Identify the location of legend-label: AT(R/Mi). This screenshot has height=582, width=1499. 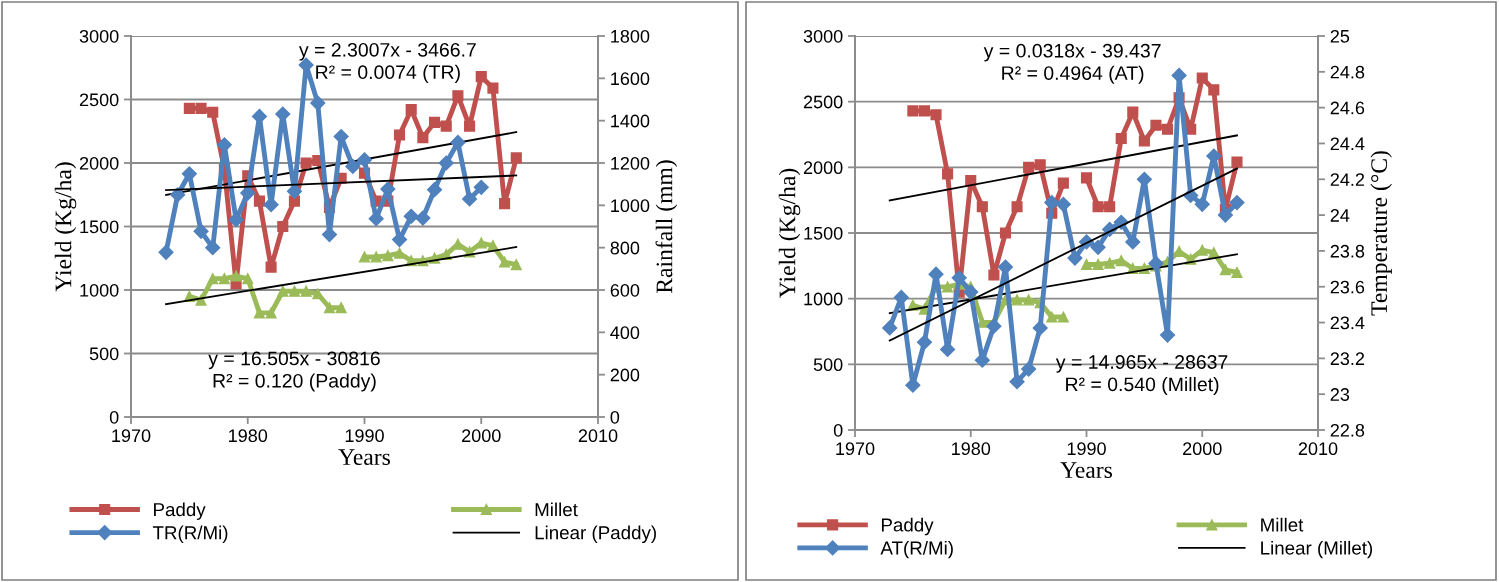
(916, 549).